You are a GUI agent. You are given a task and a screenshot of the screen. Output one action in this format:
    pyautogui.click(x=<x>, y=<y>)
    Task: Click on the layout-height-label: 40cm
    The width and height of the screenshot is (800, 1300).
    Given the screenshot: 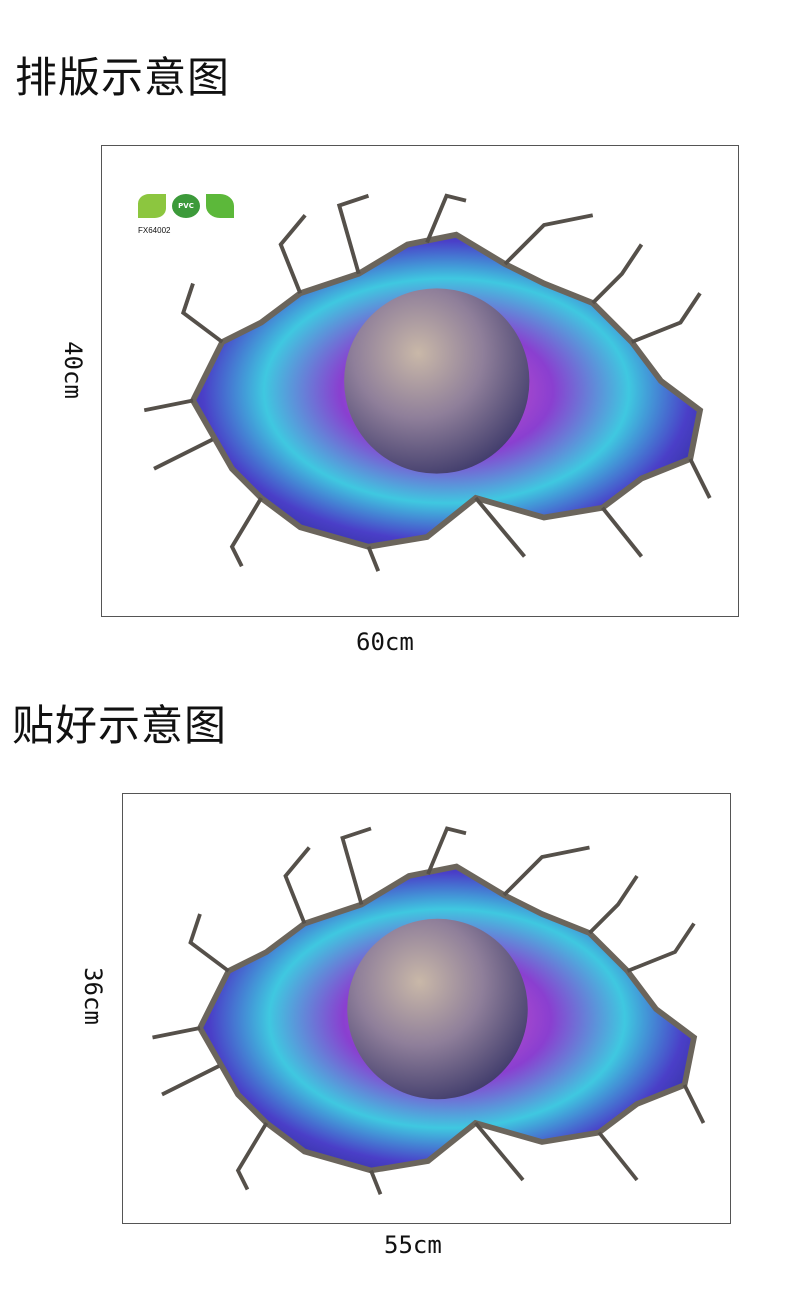 What is the action you would take?
    pyautogui.click(x=73, y=370)
    